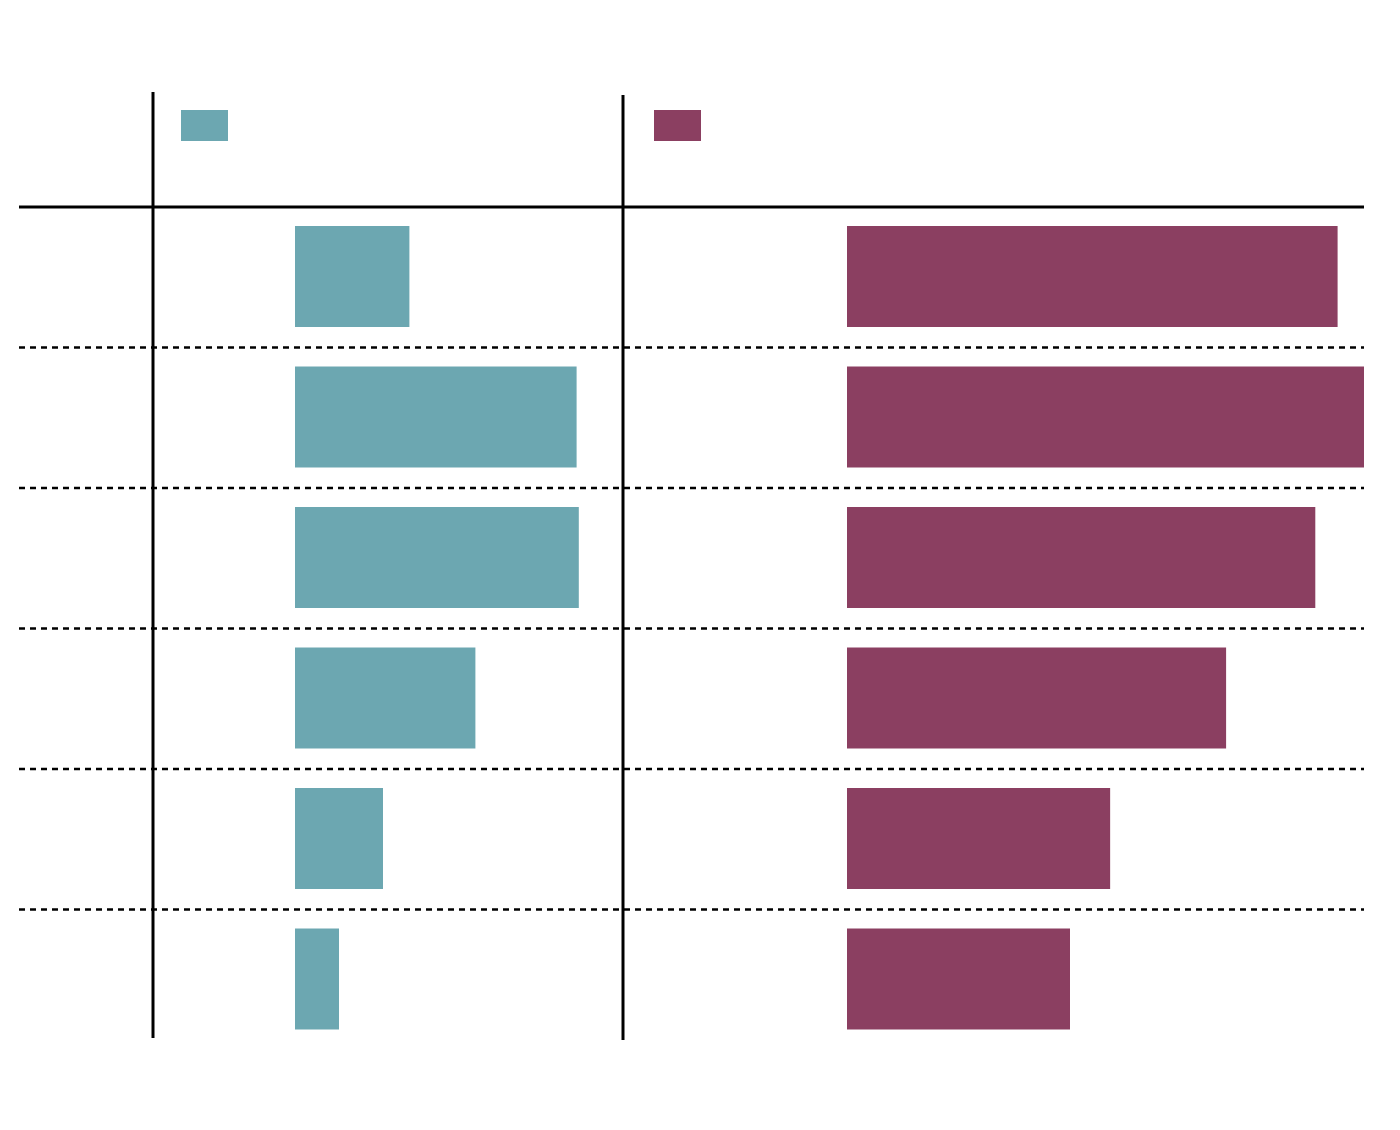 This screenshot has width=1400, height=1130. I want to click on left-panel-bars, so click(437, 628).